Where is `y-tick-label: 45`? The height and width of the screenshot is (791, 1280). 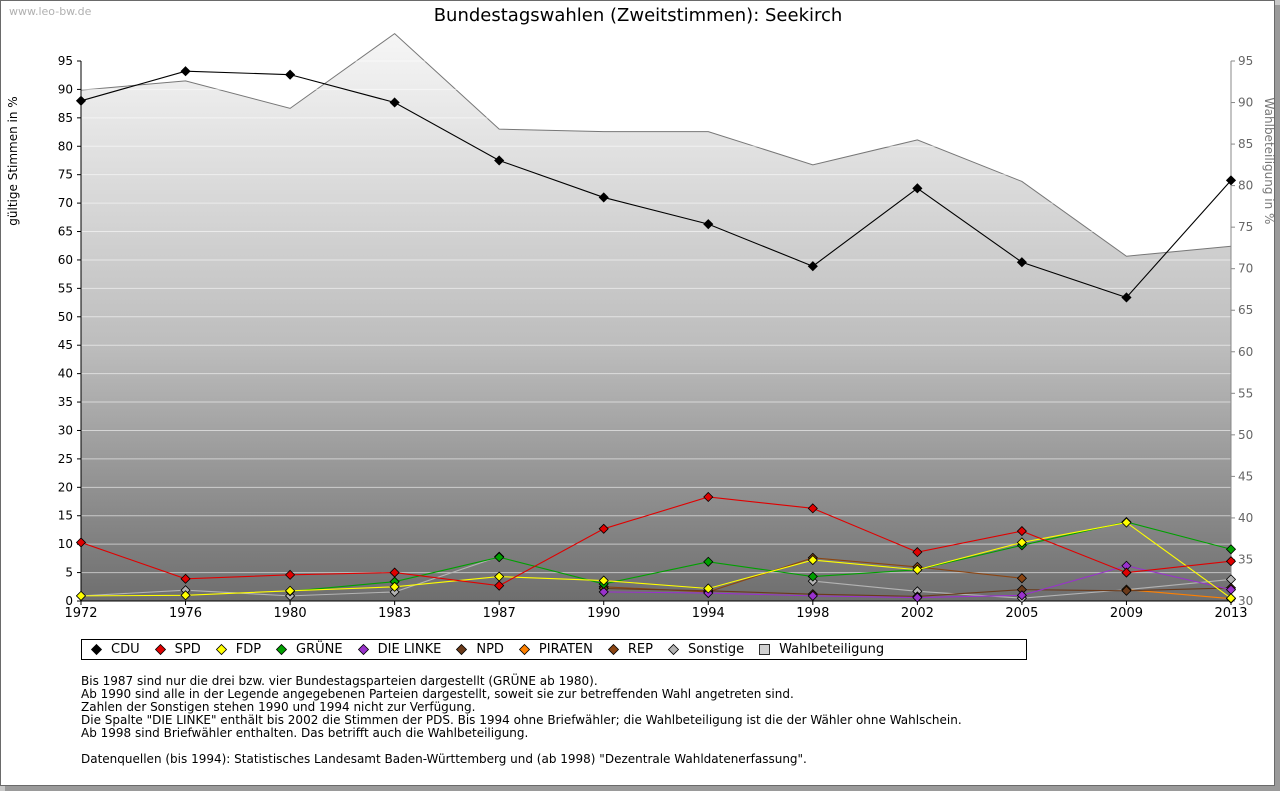 y-tick-label: 45 is located at coordinates (65, 345).